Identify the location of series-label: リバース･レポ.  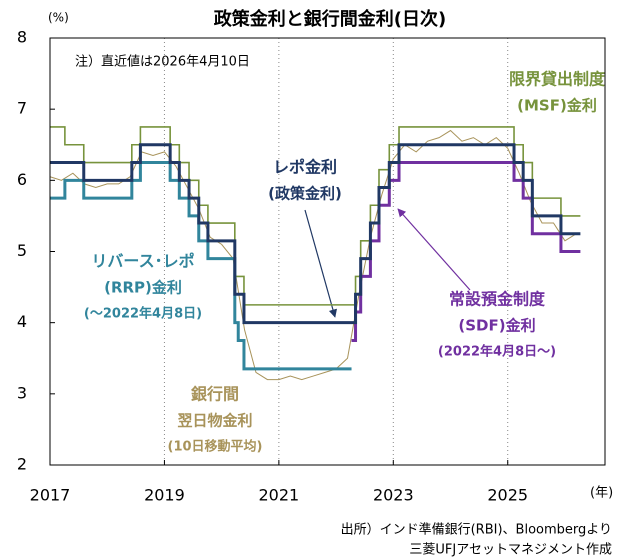
(142, 261).